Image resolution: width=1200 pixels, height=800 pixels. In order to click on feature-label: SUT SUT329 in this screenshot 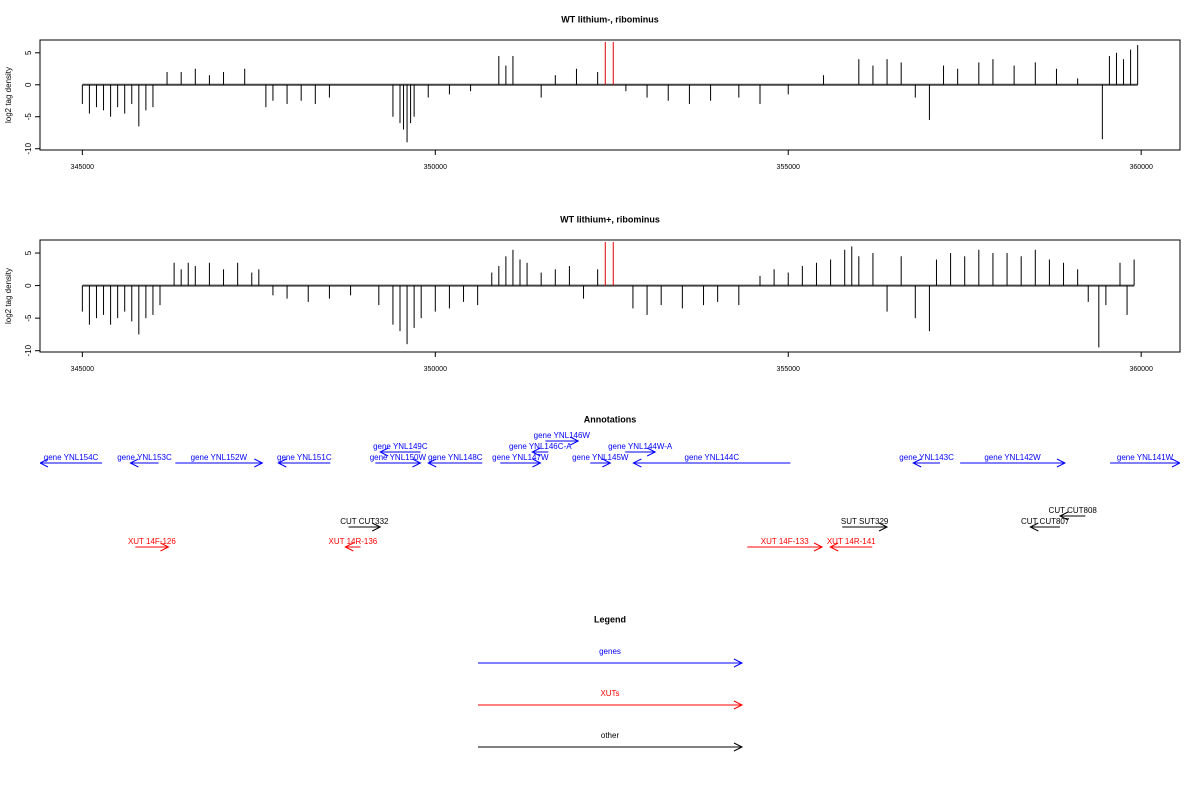, I will do `click(865, 521)`.